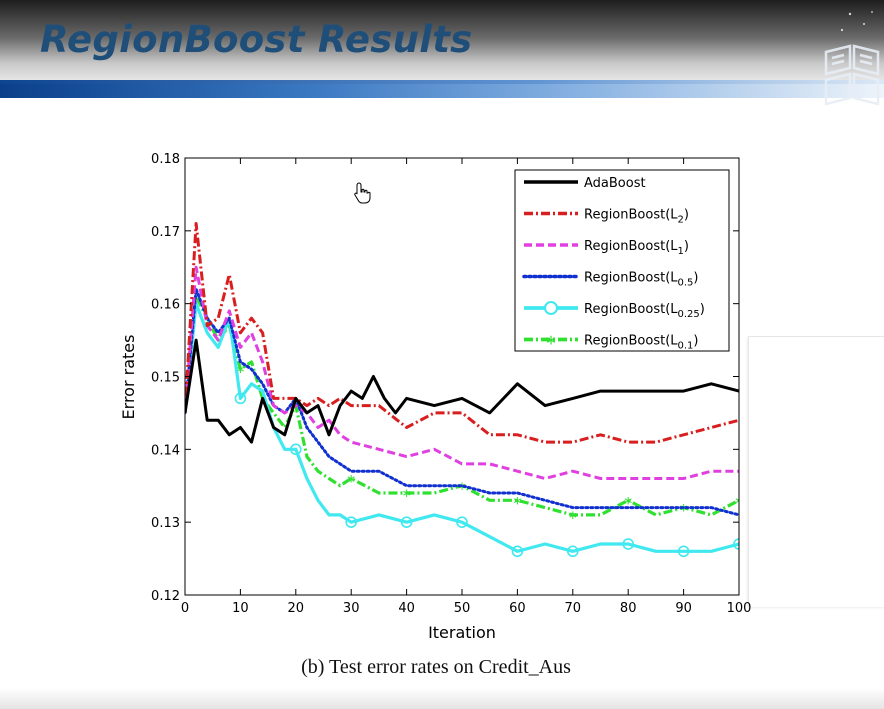 This screenshot has width=884, height=709. I want to click on x-tick-label: 10, so click(240, 608).